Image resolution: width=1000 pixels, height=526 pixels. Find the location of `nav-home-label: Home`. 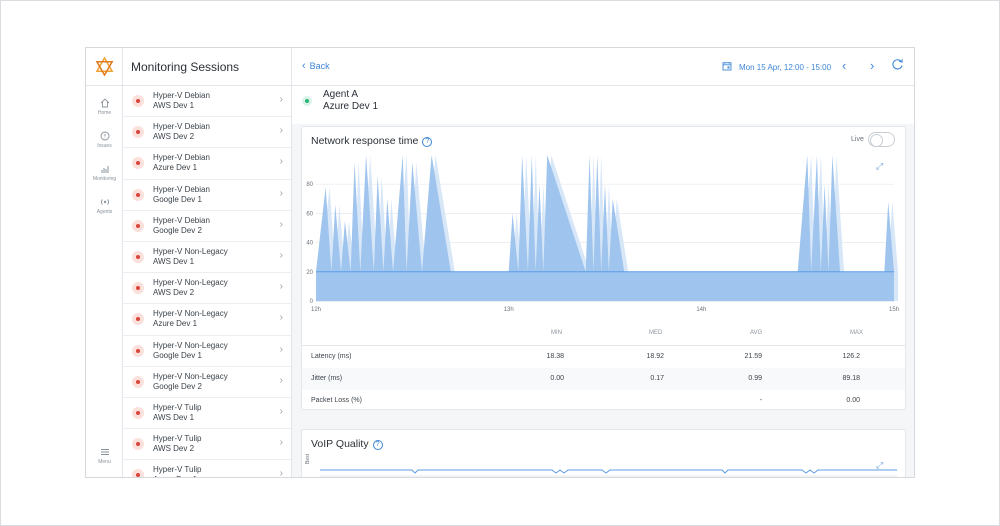

nav-home-label: Home is located at coordinates (104, 113).